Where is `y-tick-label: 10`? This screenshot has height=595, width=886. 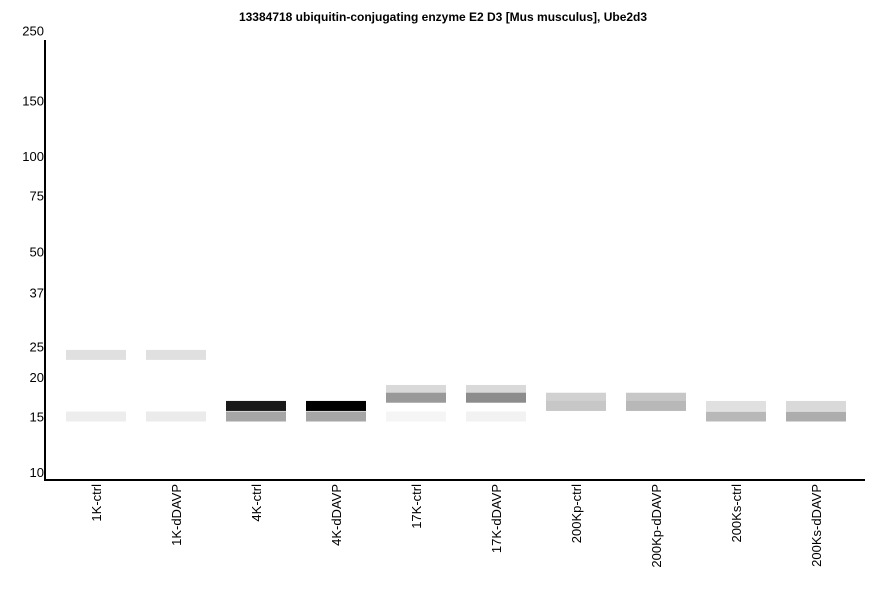 y-tick-label: 10 is located at coordinates (37, 472).